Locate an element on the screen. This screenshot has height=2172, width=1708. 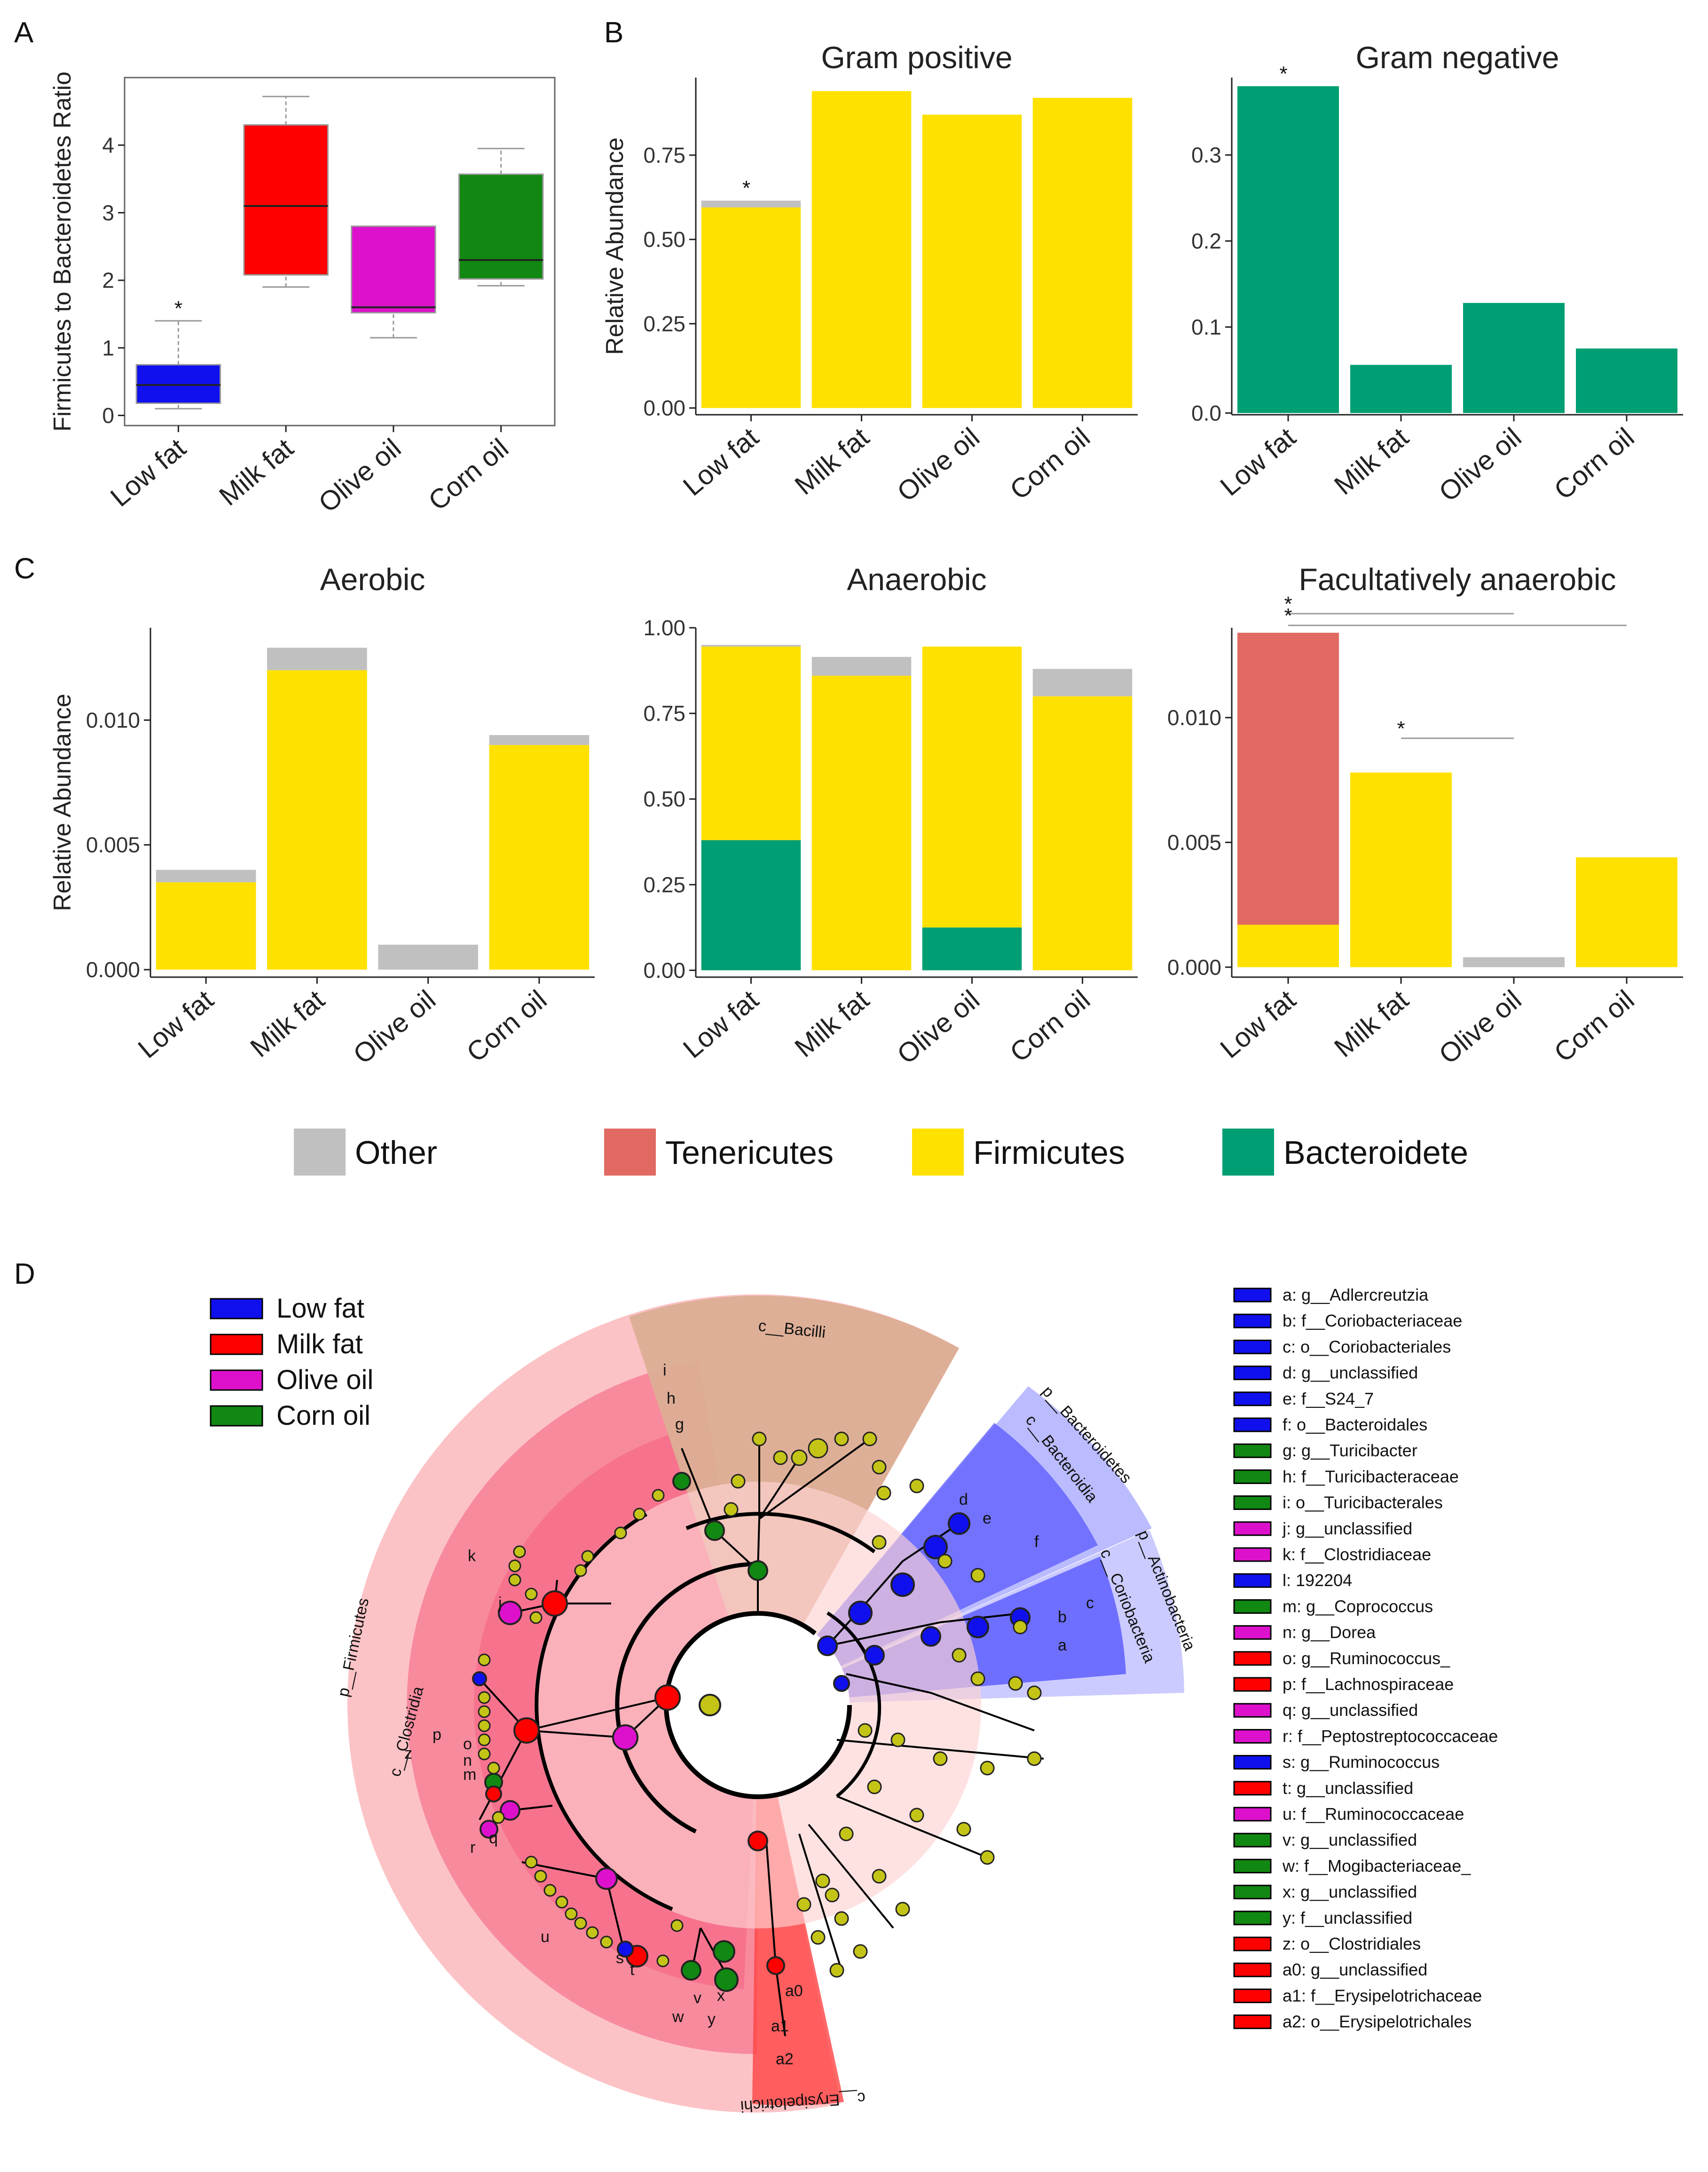
panel-letter-c: C is located at coordinates (25, 569).